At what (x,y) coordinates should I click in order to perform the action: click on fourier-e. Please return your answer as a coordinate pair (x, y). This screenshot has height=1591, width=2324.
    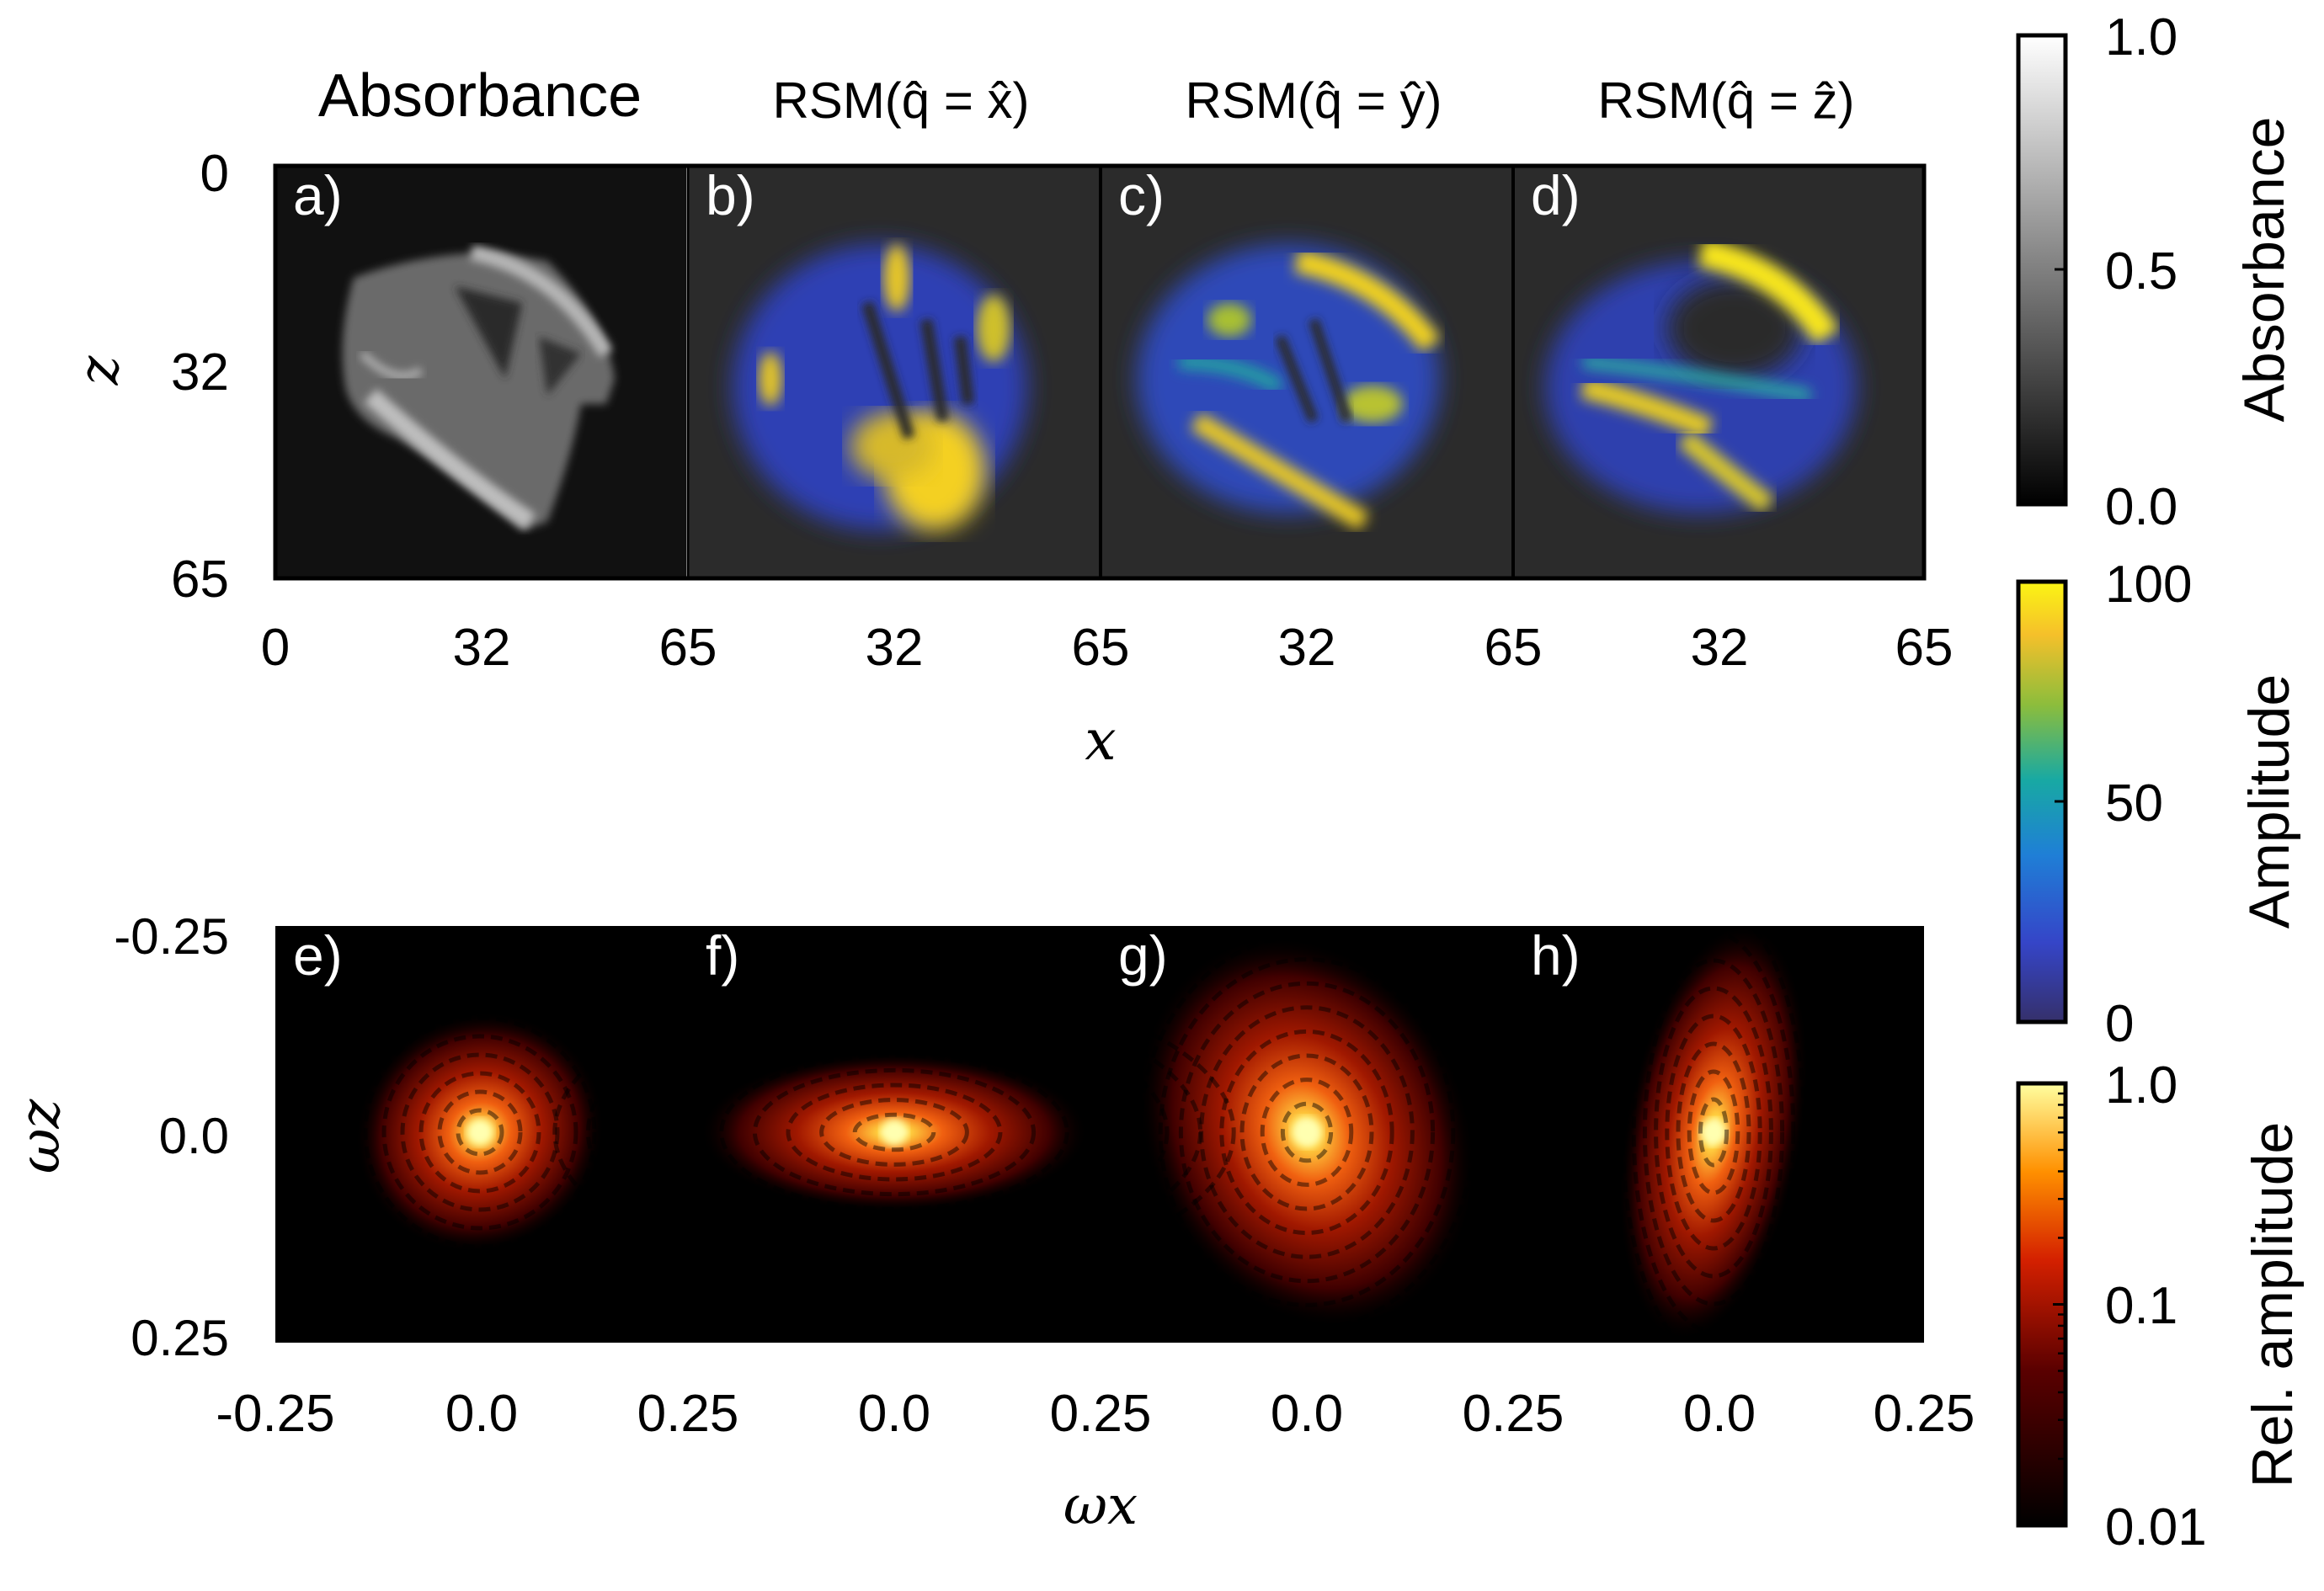
    Looking at the image, I should click on (480, 1132).